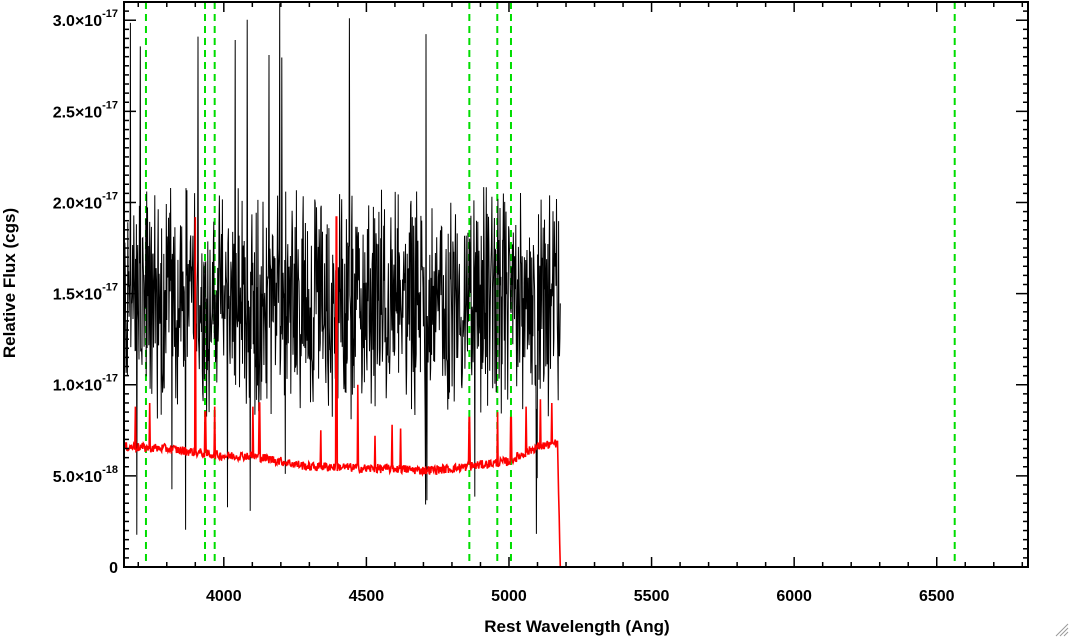 The height and width of the screenshot is (637, 1069). What do you see at coordinates (85, 19) in the screenshot?
I see `y-tick-label: 3.0×10⁻¹⁷` at bounding box center [85, 19].